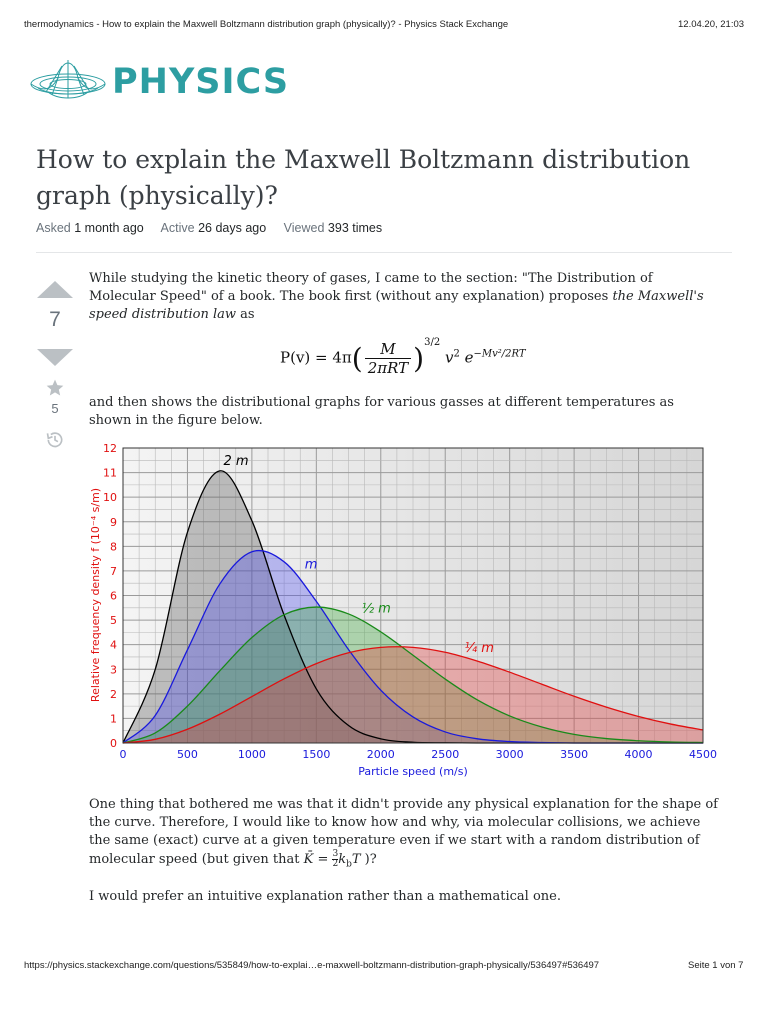 The height and width of the screenshot is (1024, 768). What do you see at coordinates (232, 228) in the screenshot?
I see `active-value: 26 days ago` at bounding box center [232, 228].